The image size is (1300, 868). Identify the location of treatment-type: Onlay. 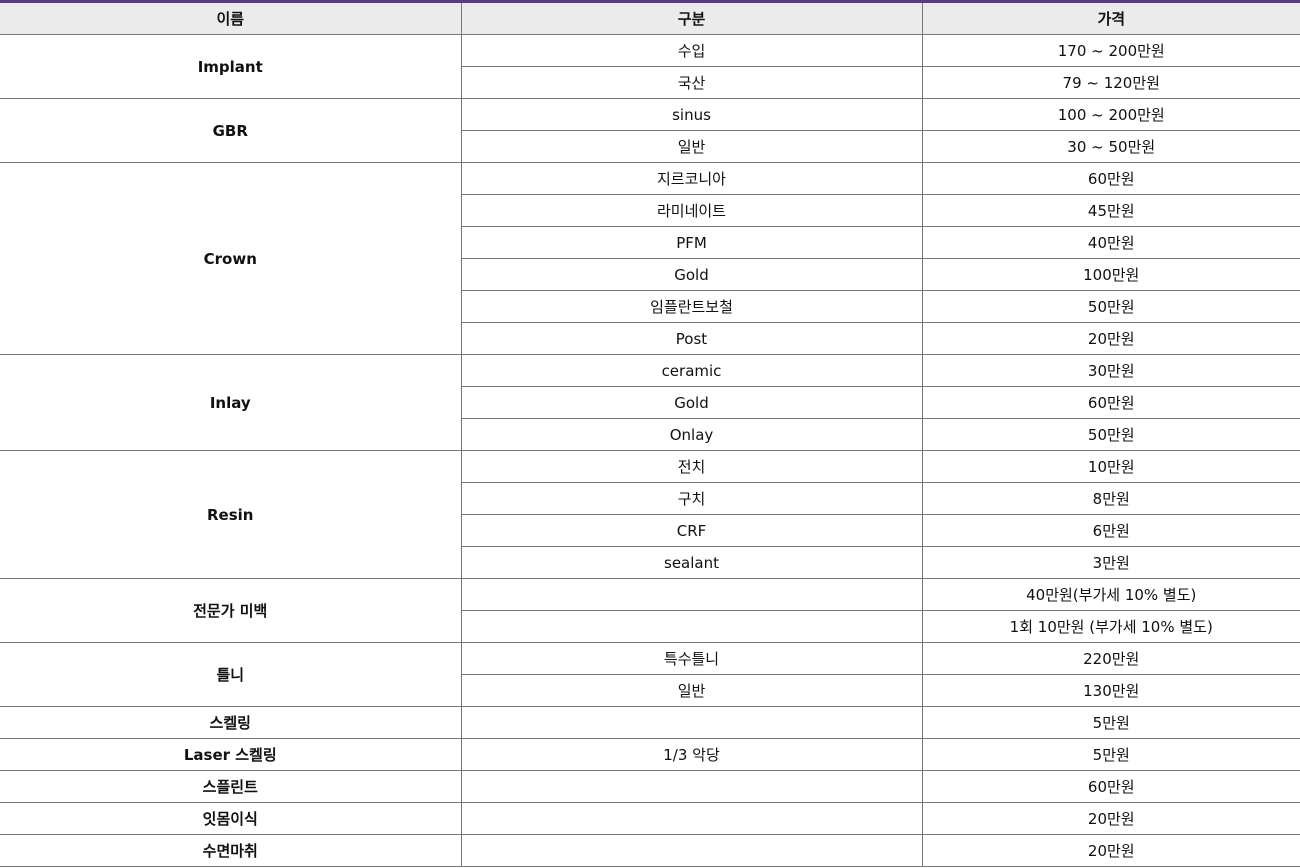
(692, 434).